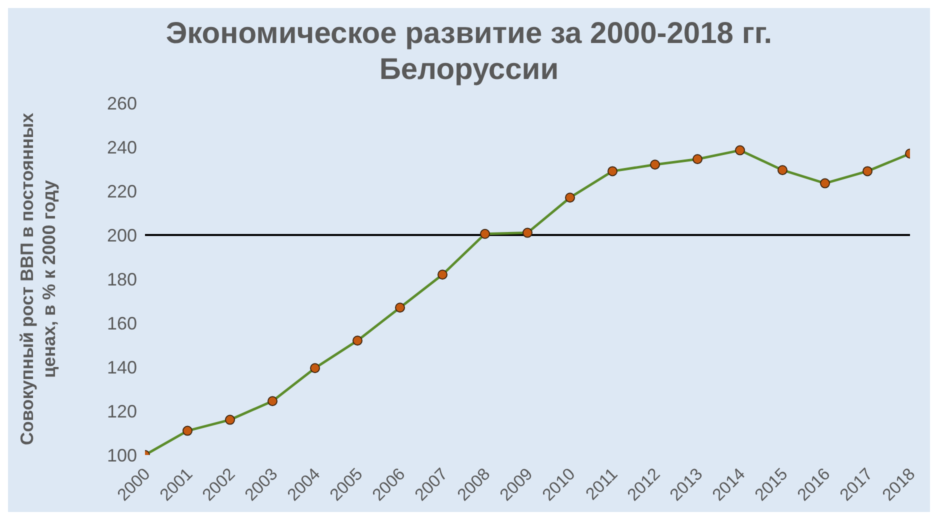 This screenshot has height=520, width=938. What do you see at coordinates (121, 235) in the screenshot?
I see `y-tick-label: 200` at bounding box center [121, 235].